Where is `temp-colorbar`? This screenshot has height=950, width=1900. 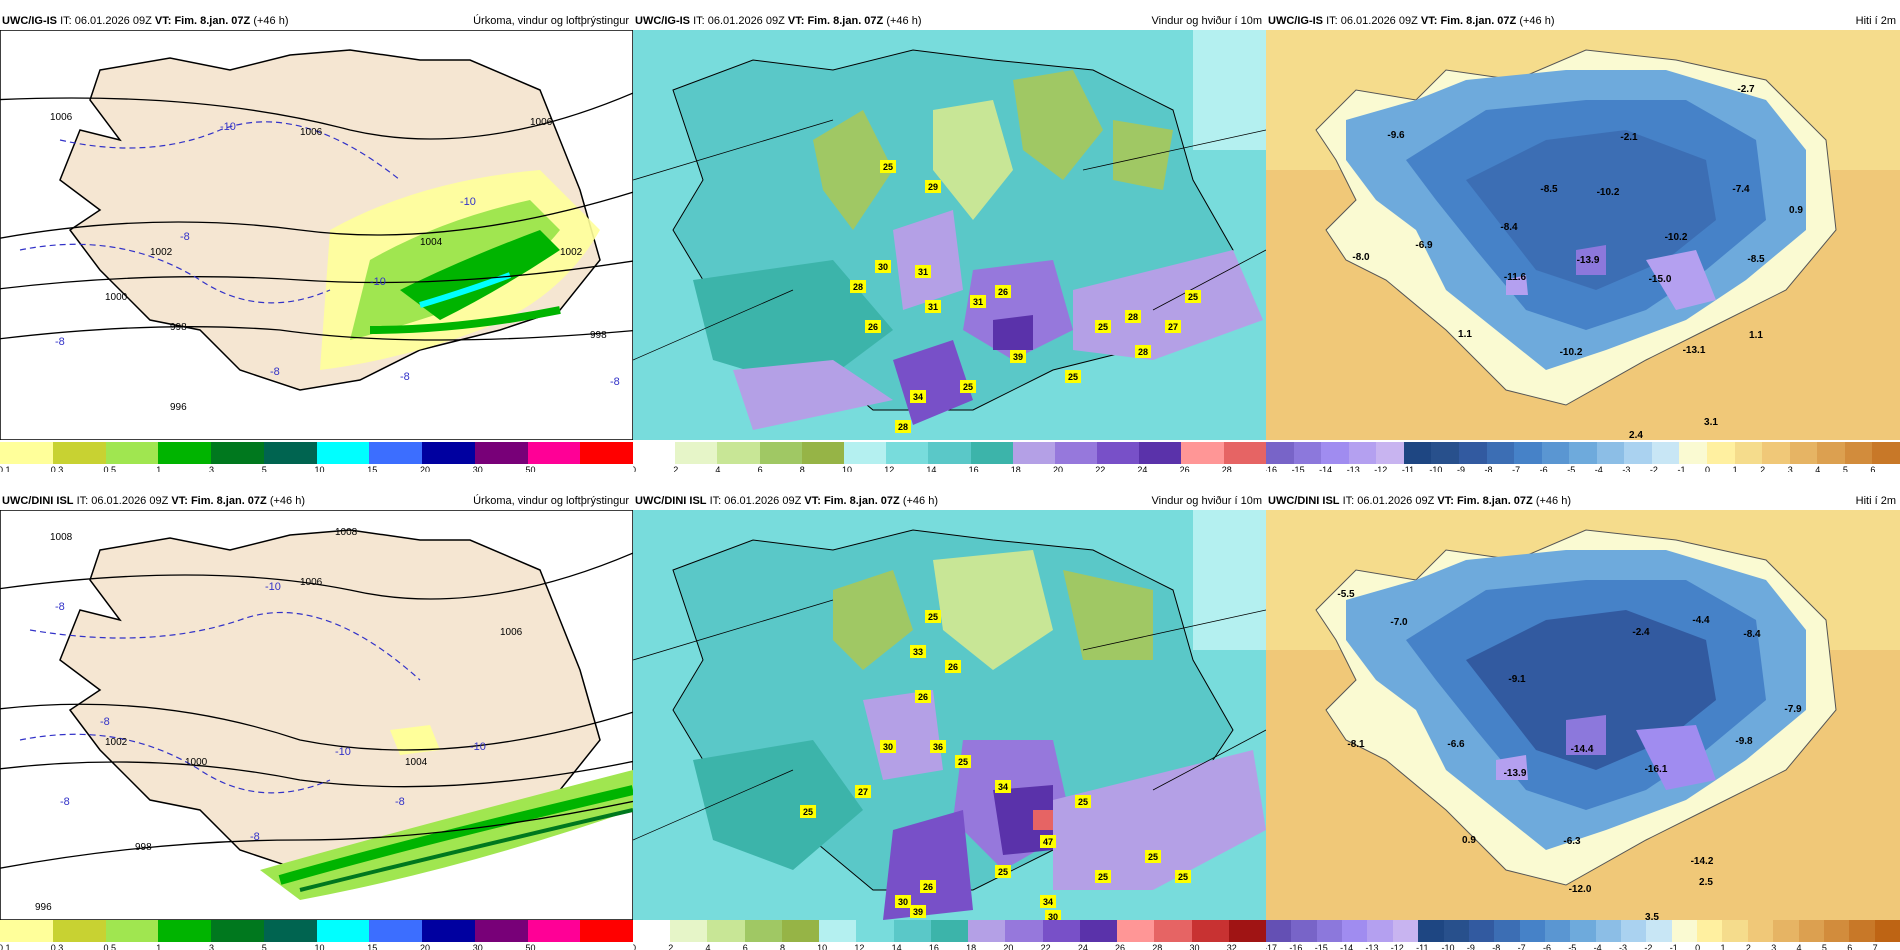
temp-colorbar is located at coordinates (1583, 453).